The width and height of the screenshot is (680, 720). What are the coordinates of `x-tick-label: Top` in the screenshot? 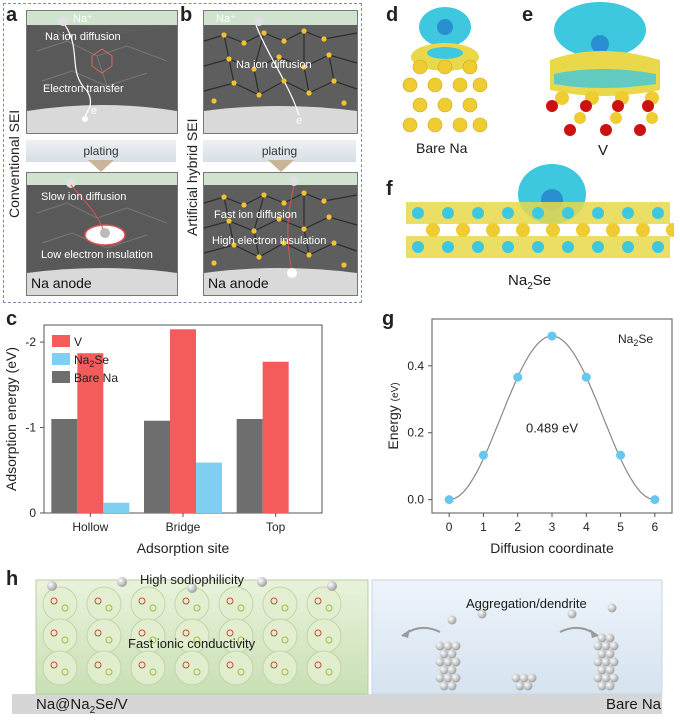 It's located at (276, 527).